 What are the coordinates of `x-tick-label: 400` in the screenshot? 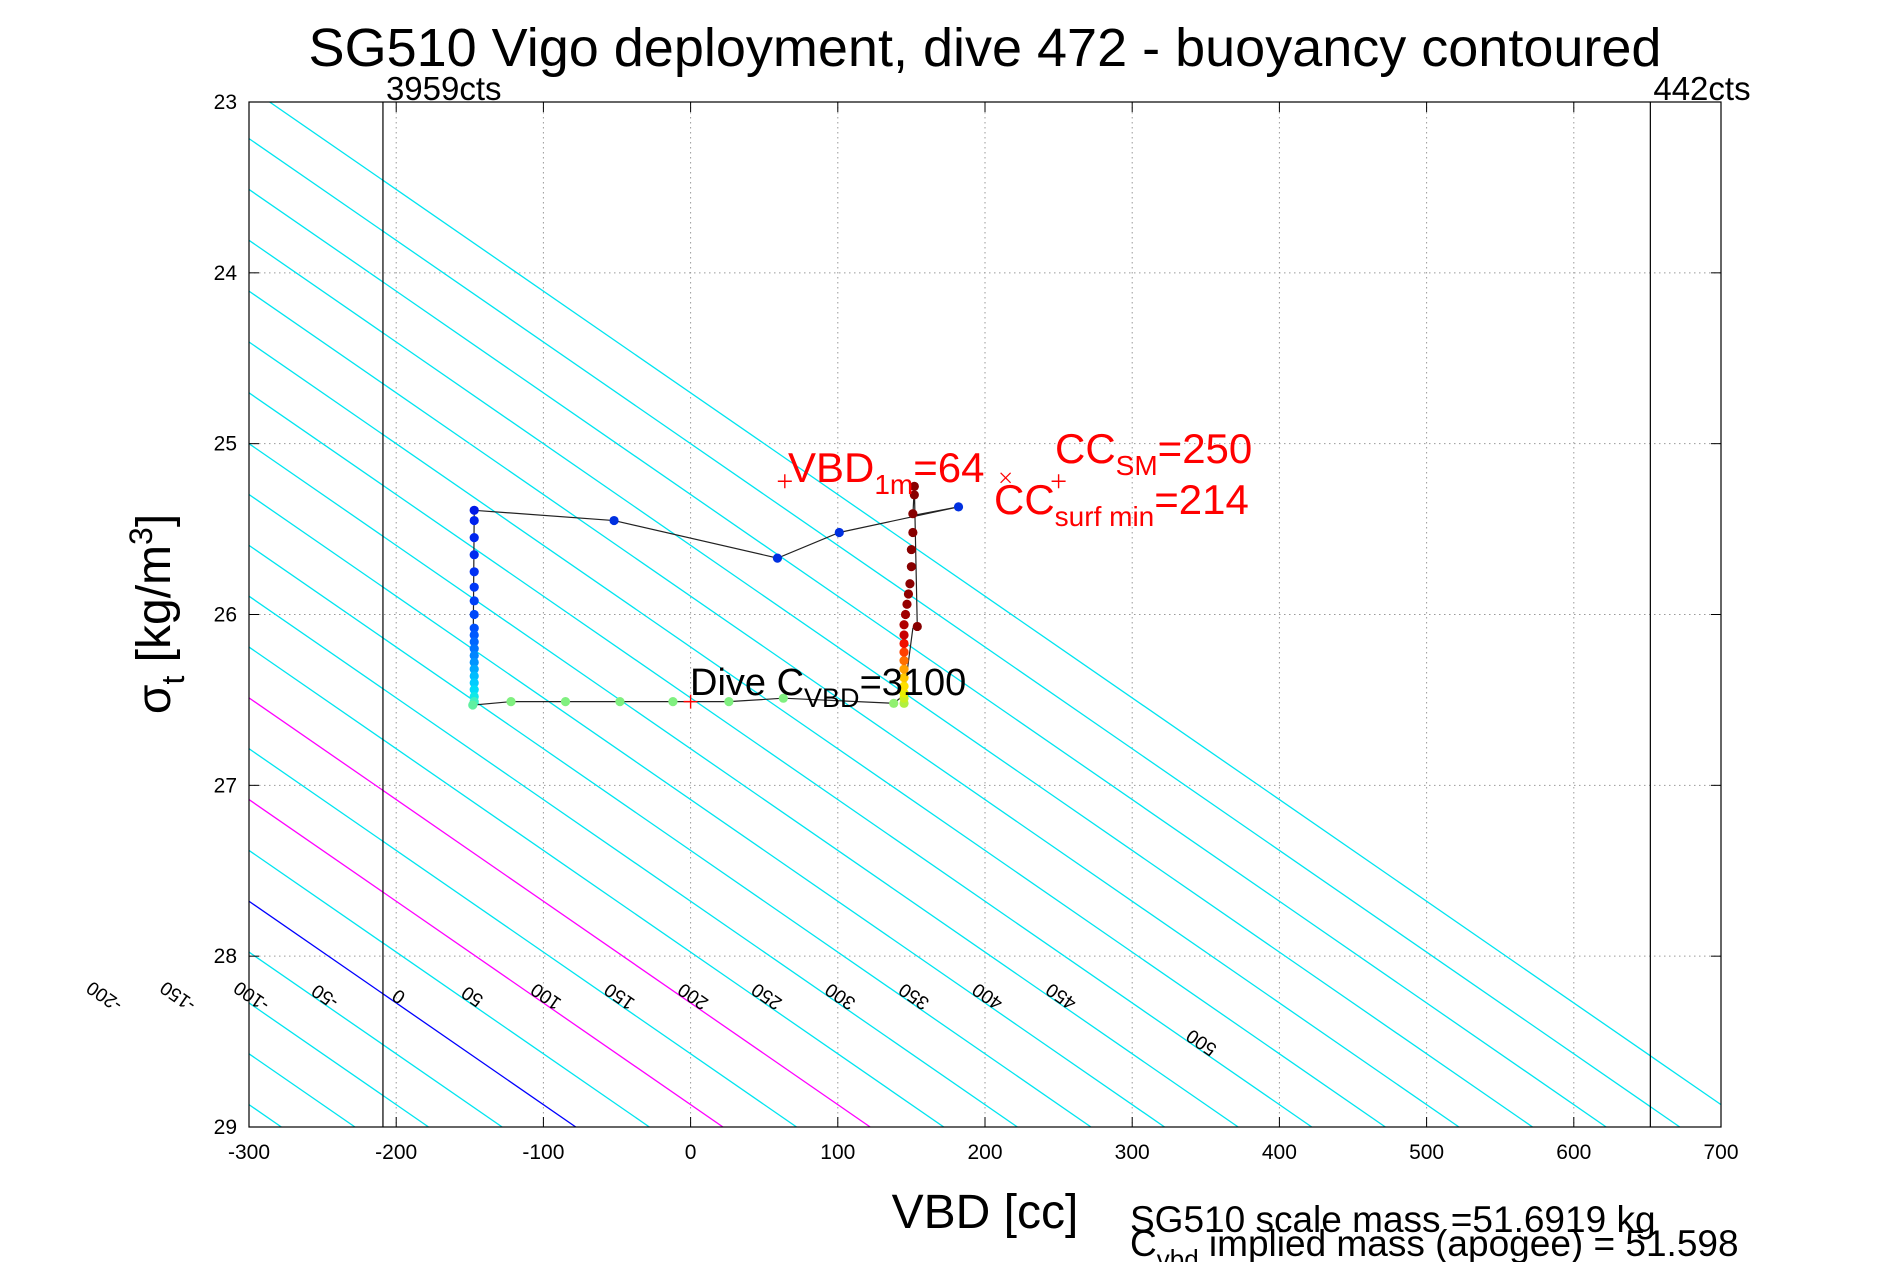 It's located at (1279, 1152).